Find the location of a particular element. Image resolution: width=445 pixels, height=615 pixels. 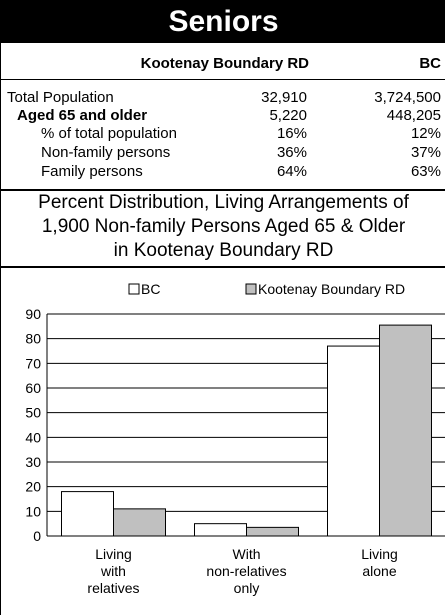

row-bc-value: 63% is located at coordinates (425, 171).